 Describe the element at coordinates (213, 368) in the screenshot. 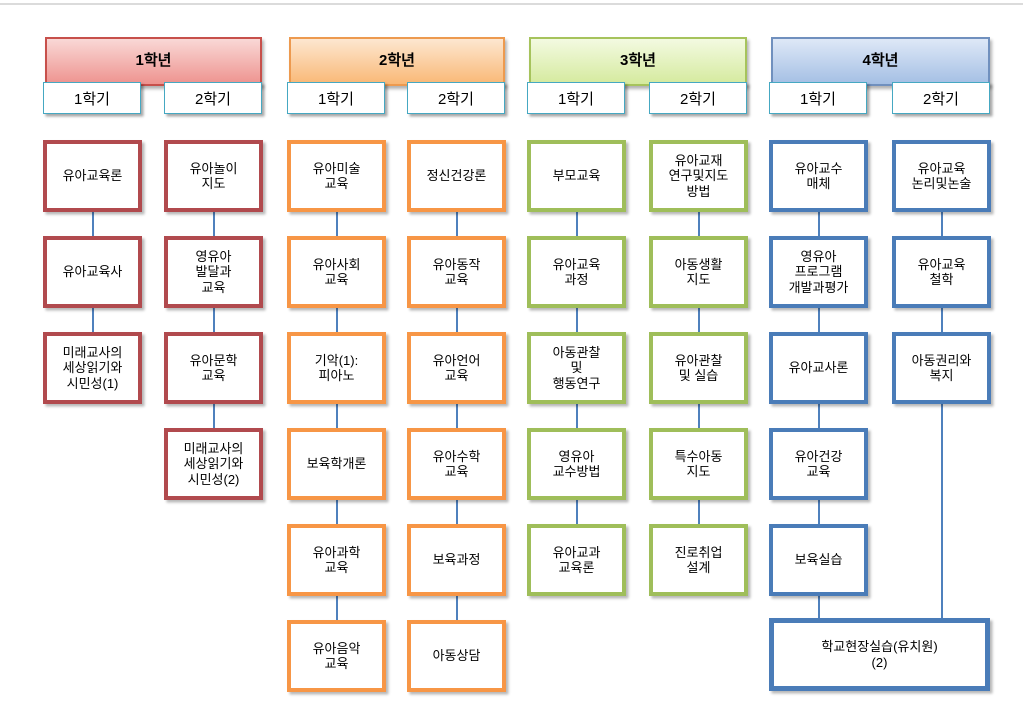

I see `course-box: 유아문학 교육` at that location.